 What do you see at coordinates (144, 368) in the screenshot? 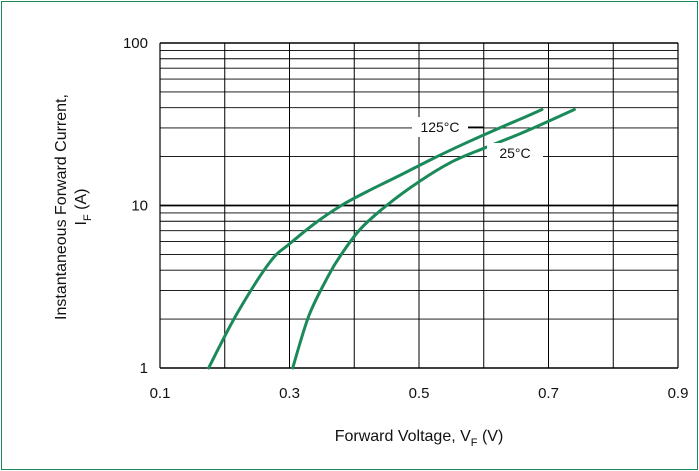
I see `y-tick-label: 1` at bounding box center [144, 368].